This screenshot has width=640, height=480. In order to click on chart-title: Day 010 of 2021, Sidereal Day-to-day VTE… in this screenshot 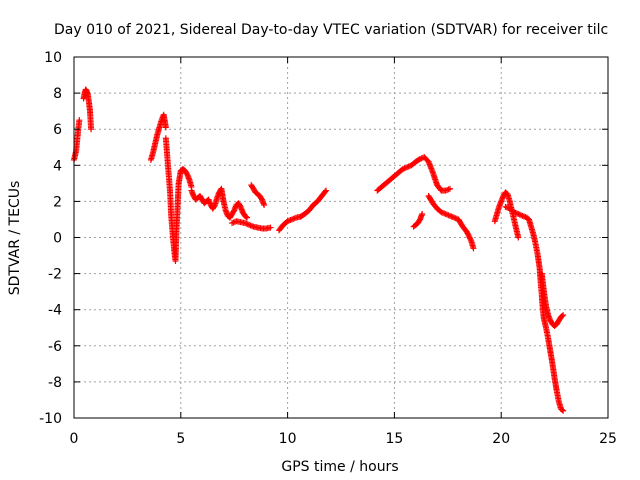, I will do `click(331, 30)`.